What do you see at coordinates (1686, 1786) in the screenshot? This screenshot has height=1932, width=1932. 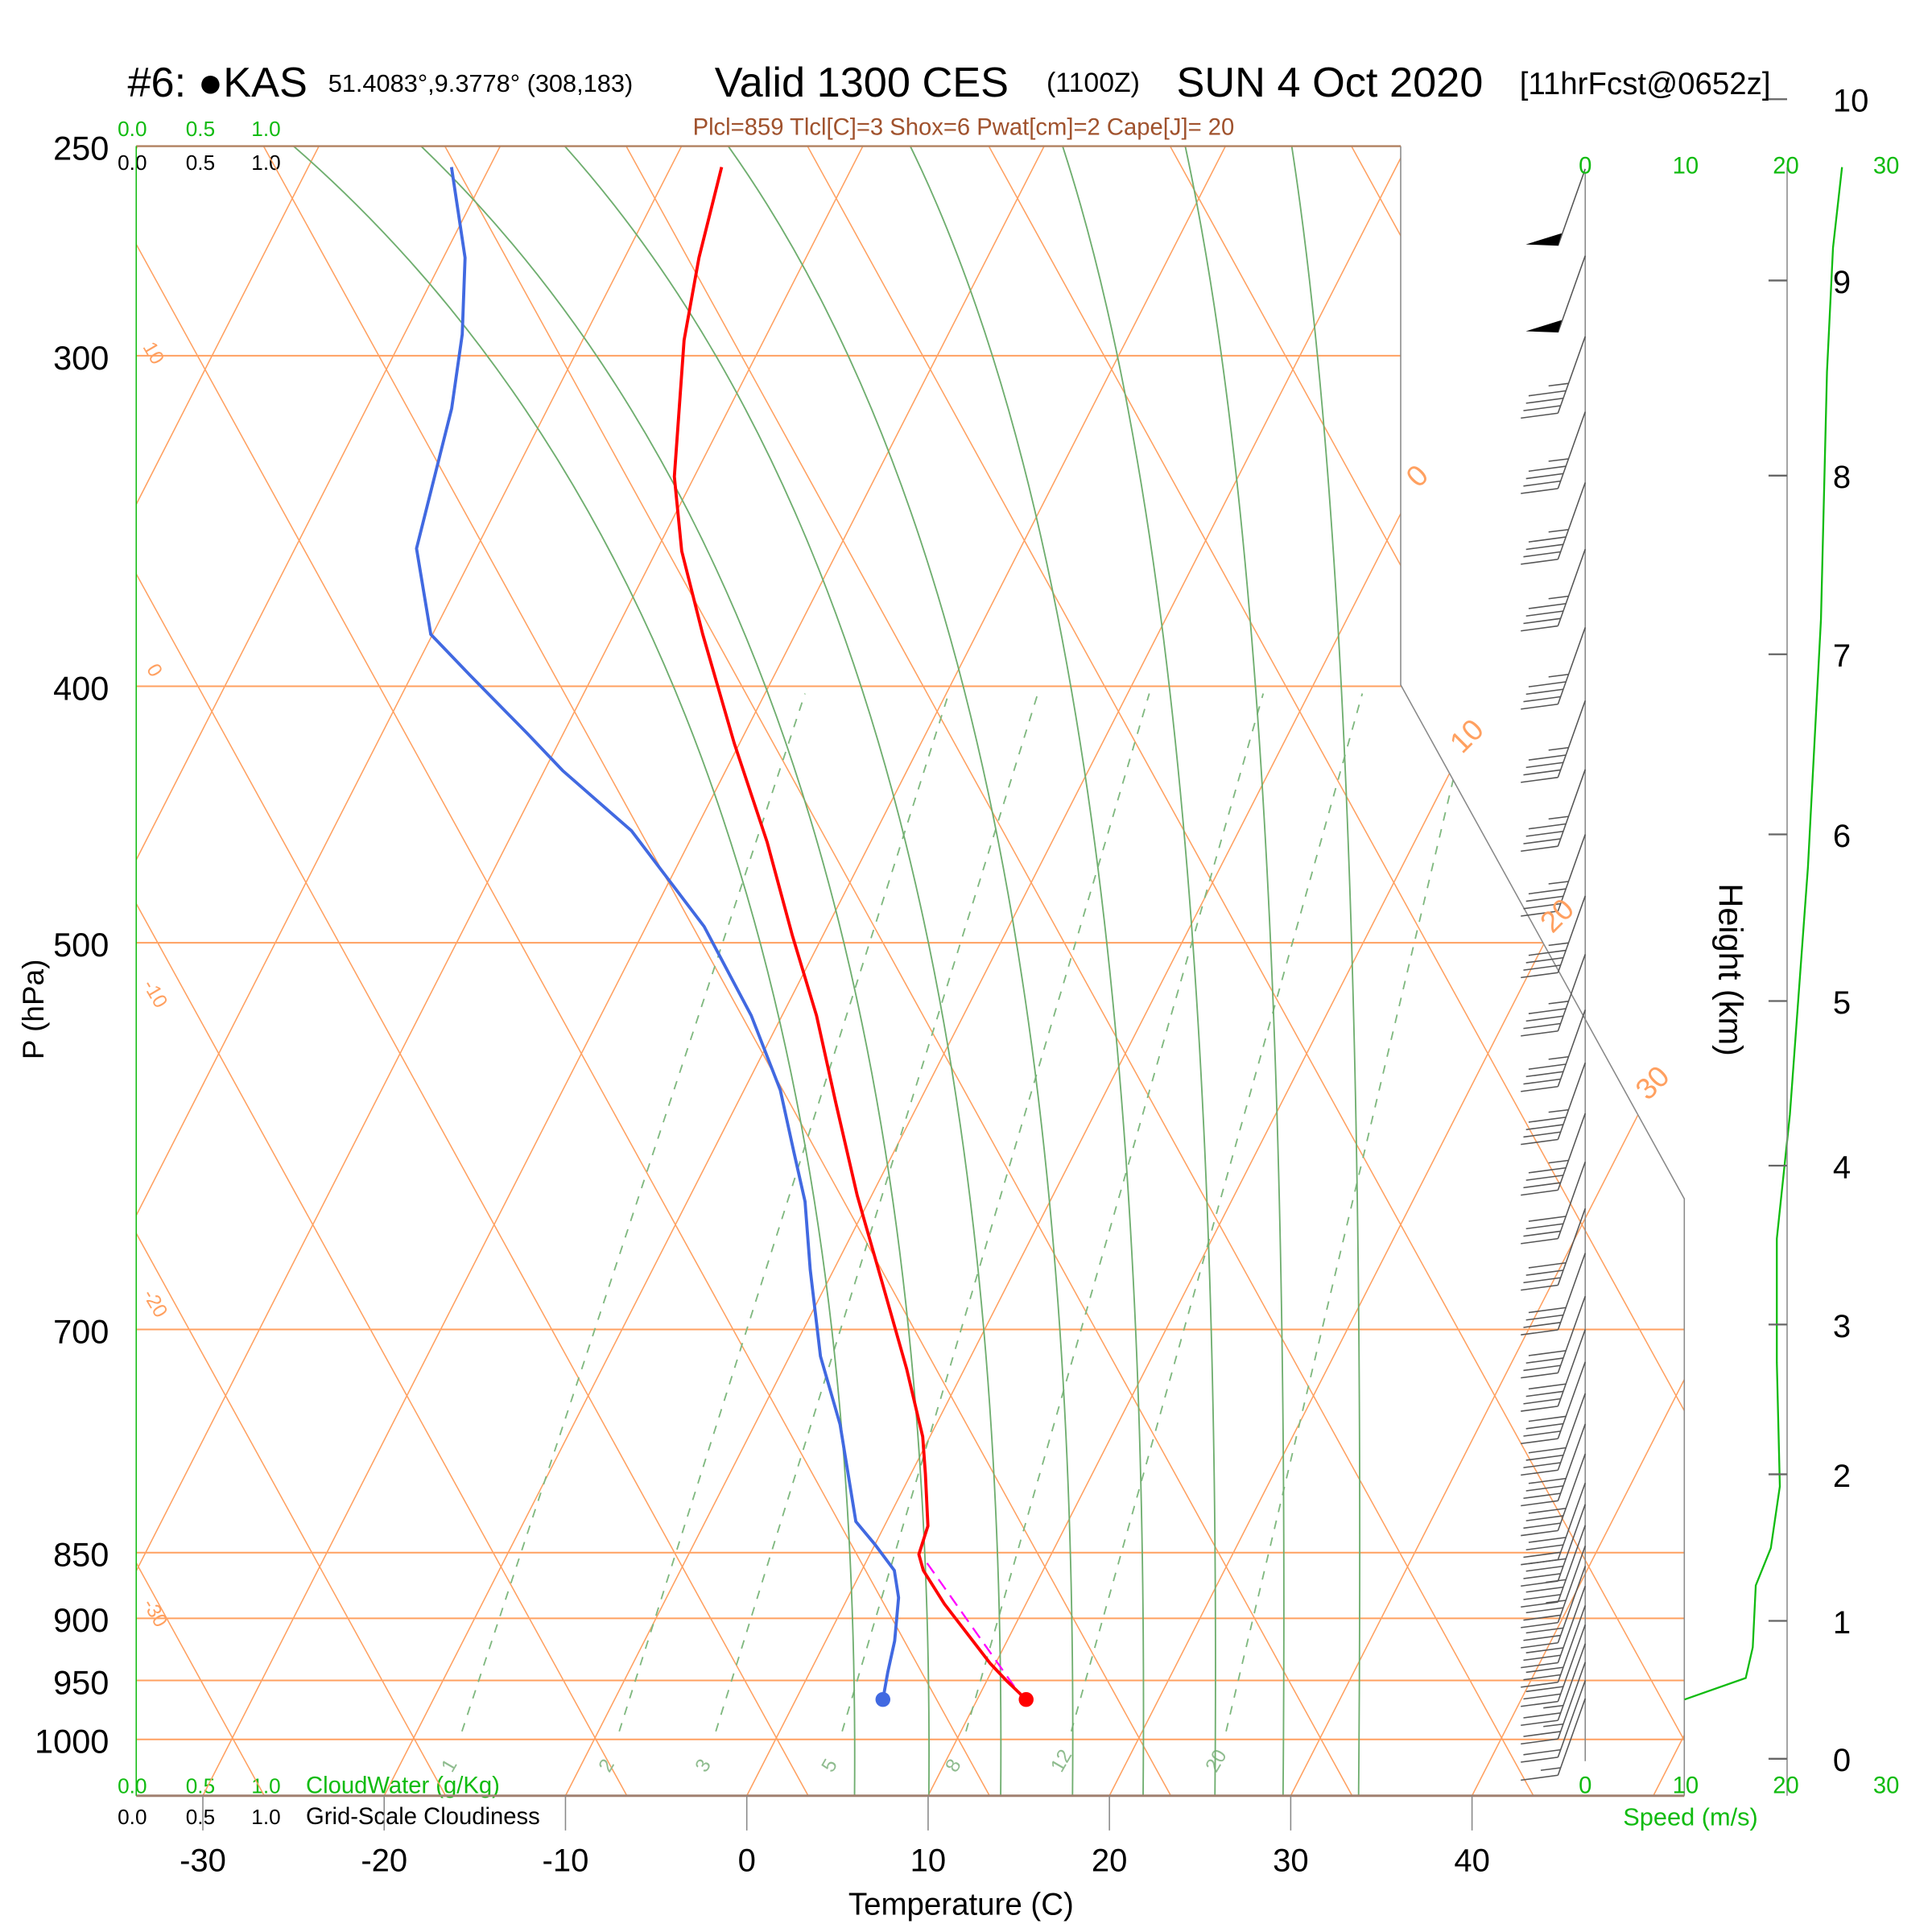 I see `speed-tick-label-bottom: 10` at bounding box center [1686, 1786].